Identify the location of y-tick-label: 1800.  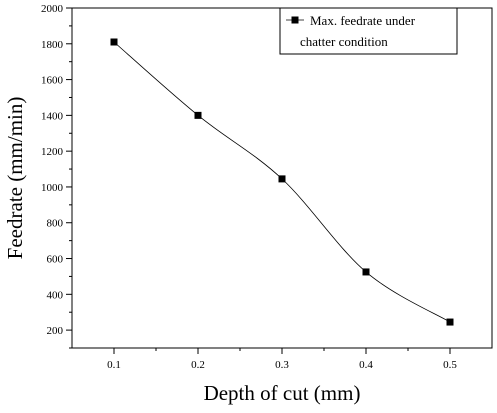
(52, 45).